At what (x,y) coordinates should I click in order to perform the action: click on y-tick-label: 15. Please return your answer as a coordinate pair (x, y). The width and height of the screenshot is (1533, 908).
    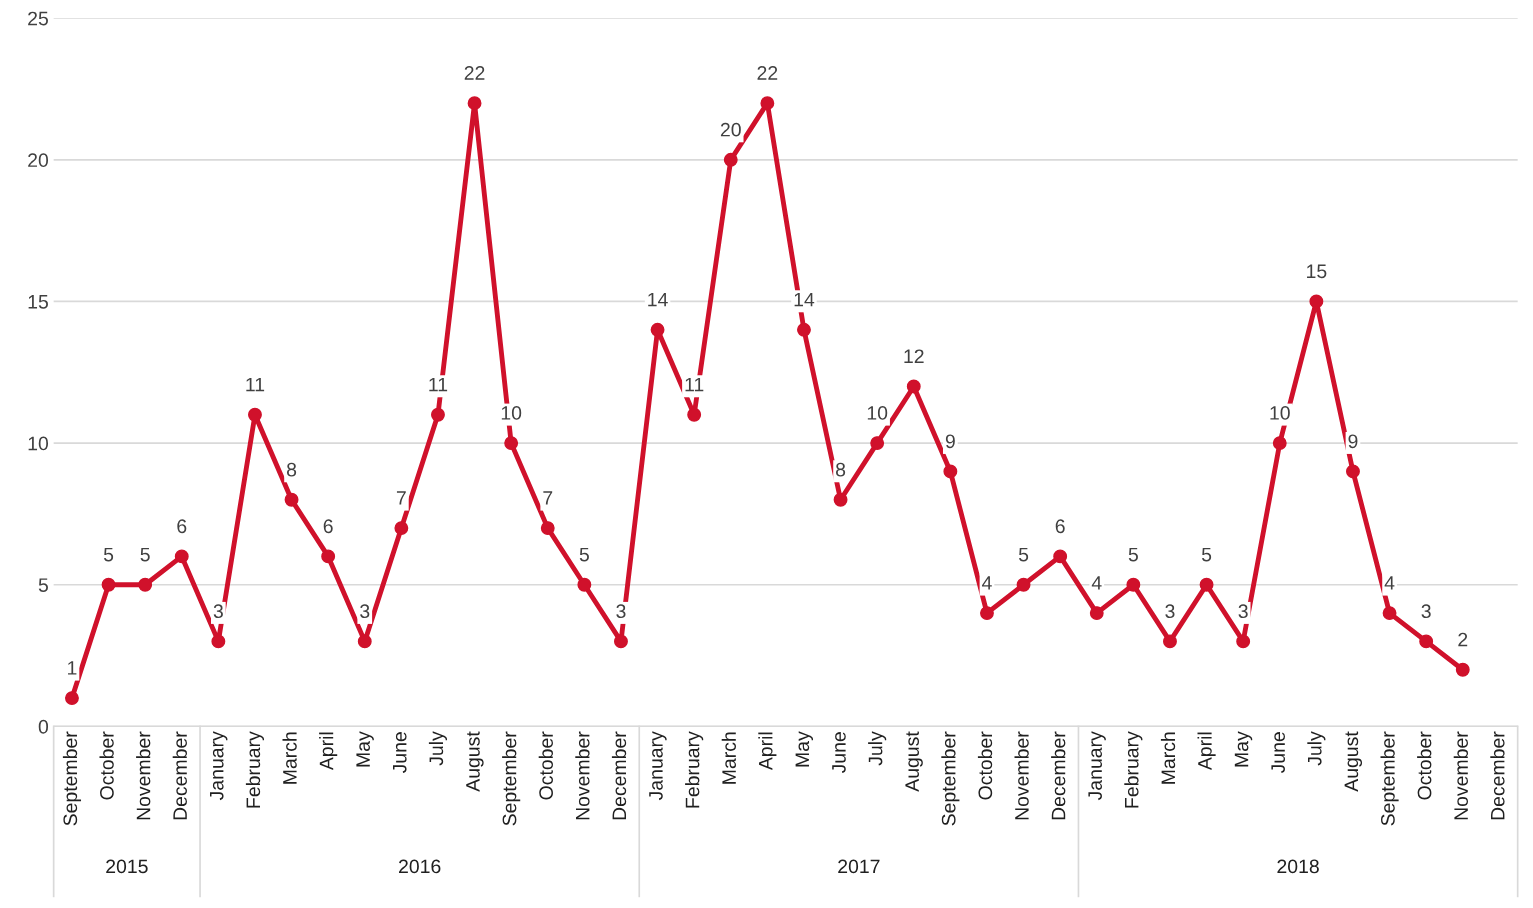
    Looking at the image, I should click on (38, 302).